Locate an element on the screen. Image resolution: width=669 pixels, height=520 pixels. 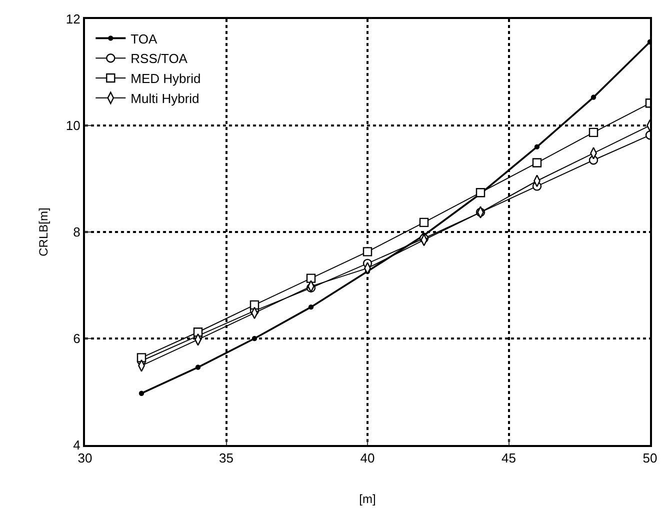
x-tick-label: 45 is located at coordinates (509, 458).